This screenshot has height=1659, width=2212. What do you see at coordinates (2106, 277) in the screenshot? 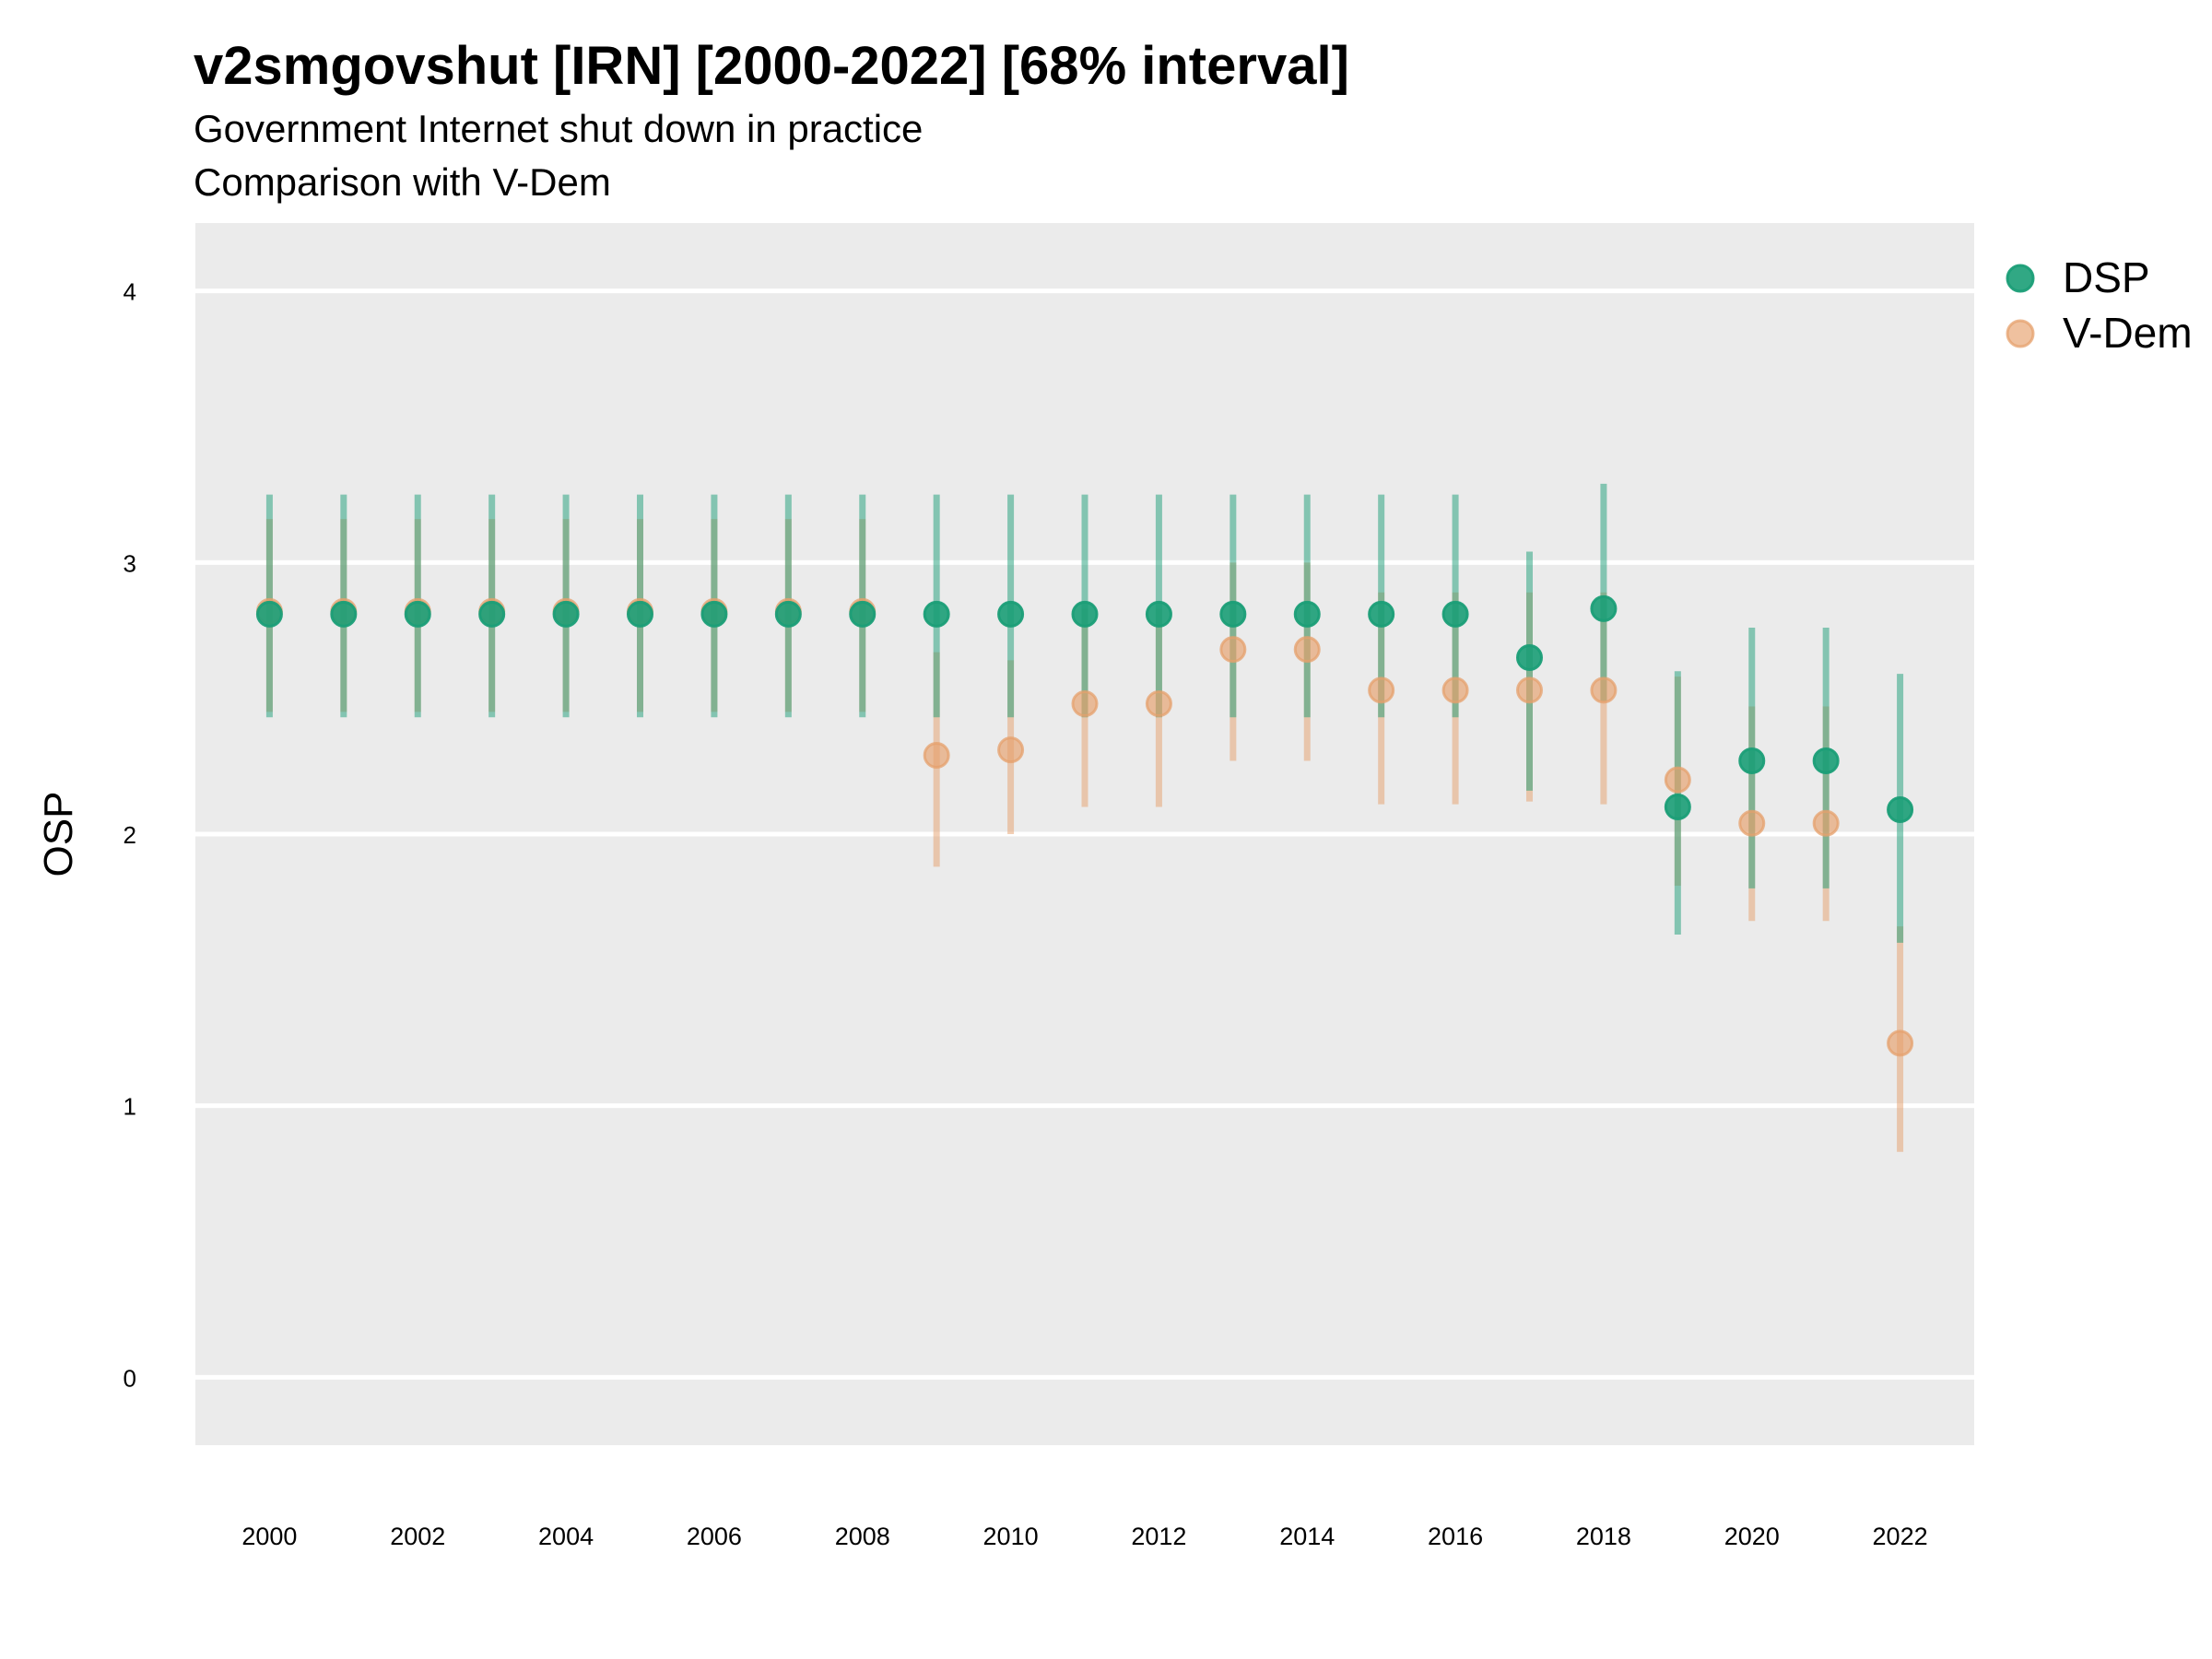
I see `legend-label-dsp: DSP` at bounding box center [2106, 277].